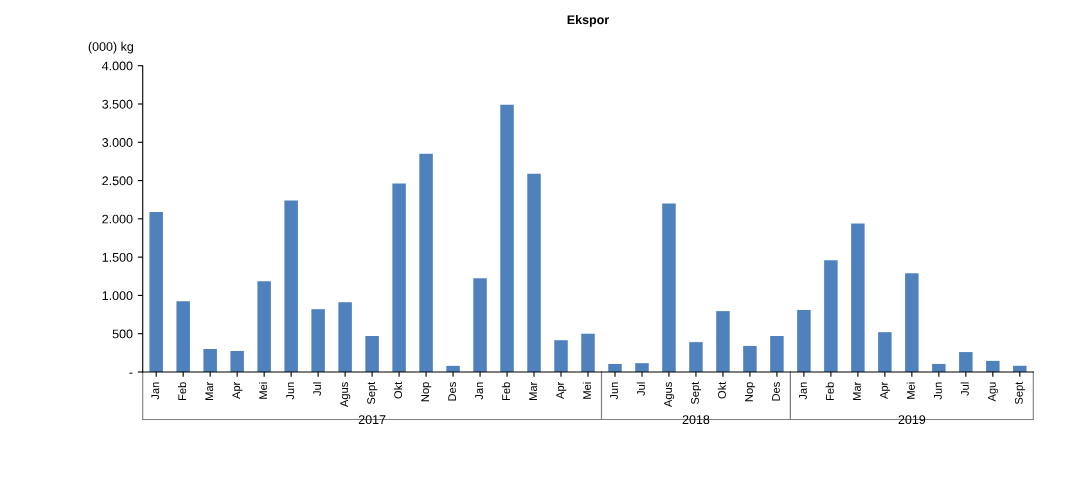 This screenshot has width=1073, height=494. I want to click on chart-title: Ekspor, so click(588, 20).